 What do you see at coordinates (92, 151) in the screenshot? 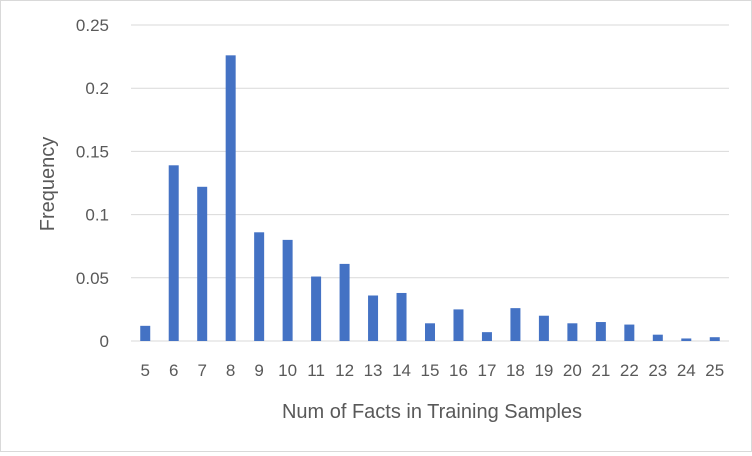
I see `y-tick-label: 0.15` at bounding box center [92, 151].